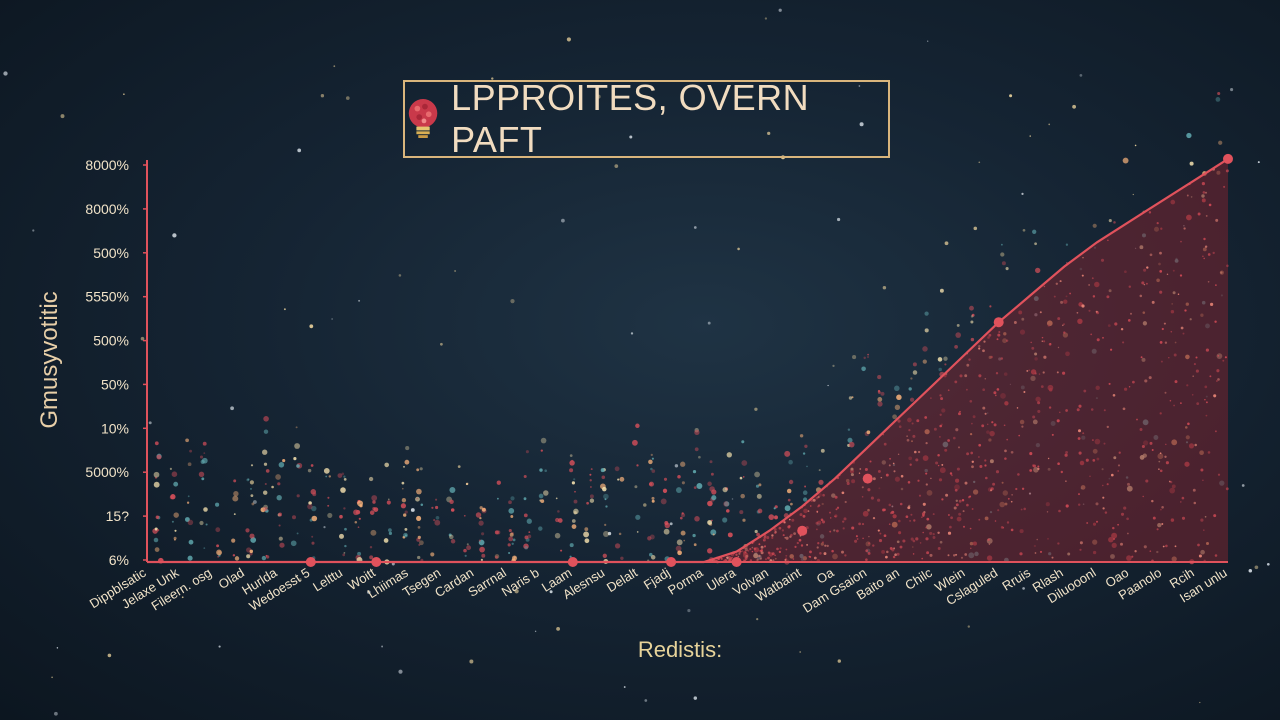 This screenshot has height=720, width=1280. What do you see at coordinates (802, 530) in the screenshot?
I see `data-point` at bounding box center [802, 530].